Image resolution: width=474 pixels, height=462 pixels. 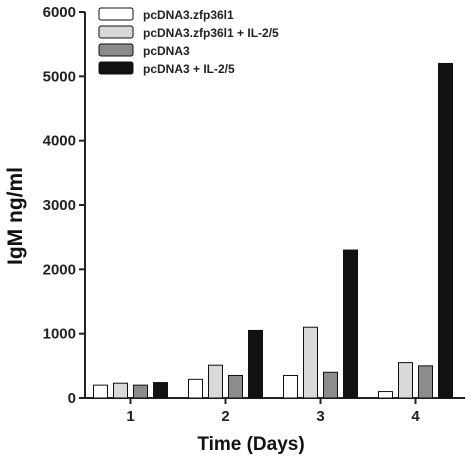 I want to click on x-axis: 1 2 3 4, so click(x=275, y=411).